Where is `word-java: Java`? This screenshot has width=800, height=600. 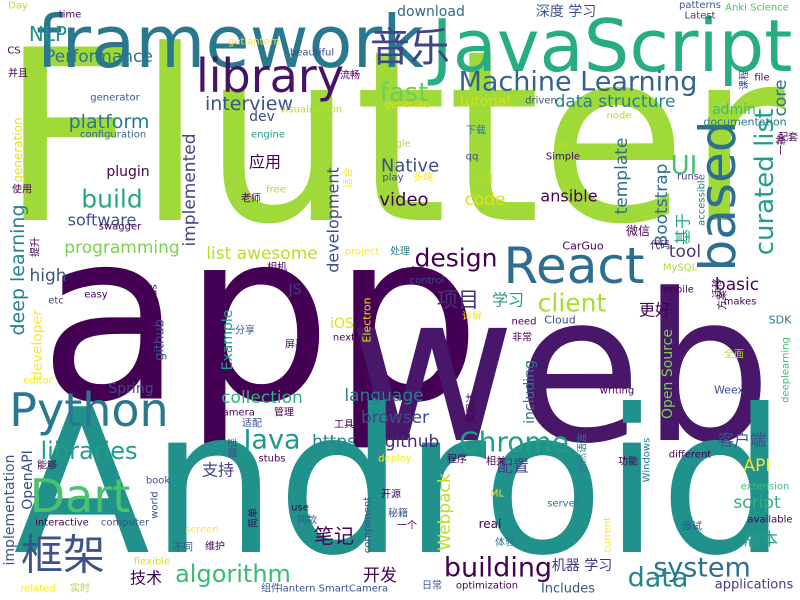
word-java: Java is located at coordinates (270, 440).